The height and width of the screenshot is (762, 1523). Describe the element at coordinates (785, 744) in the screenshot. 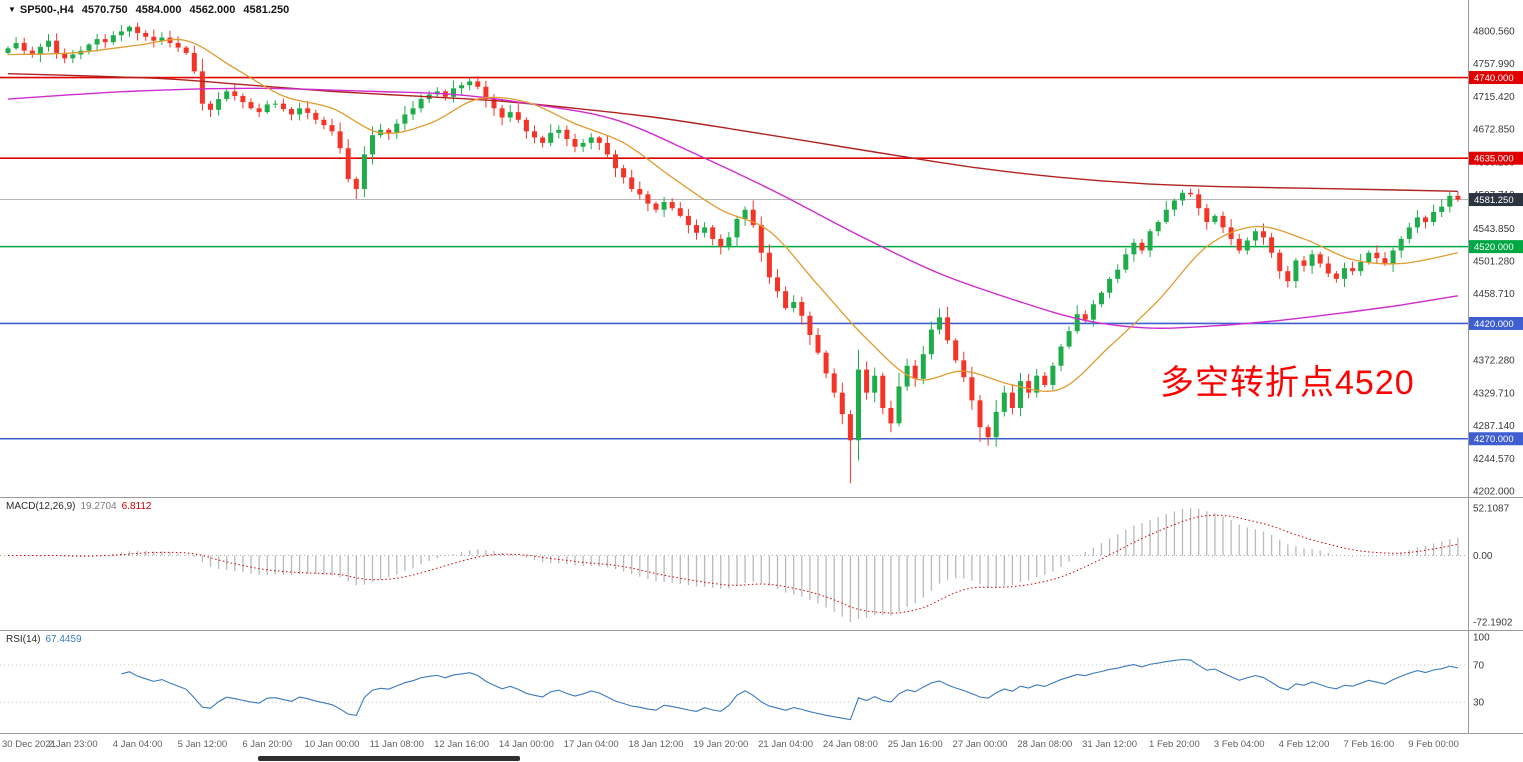

I see `time-label: 21 Jan 04:00` at that location.